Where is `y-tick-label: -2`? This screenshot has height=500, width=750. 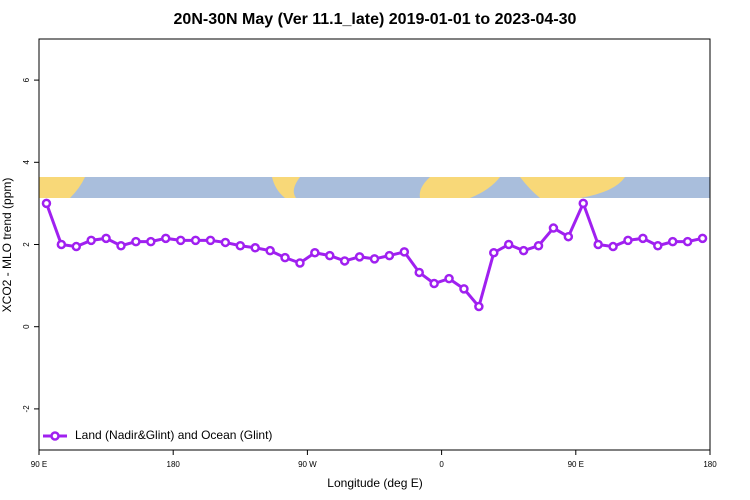
y-tick-label: -2 is located at coordinates (26, 409).